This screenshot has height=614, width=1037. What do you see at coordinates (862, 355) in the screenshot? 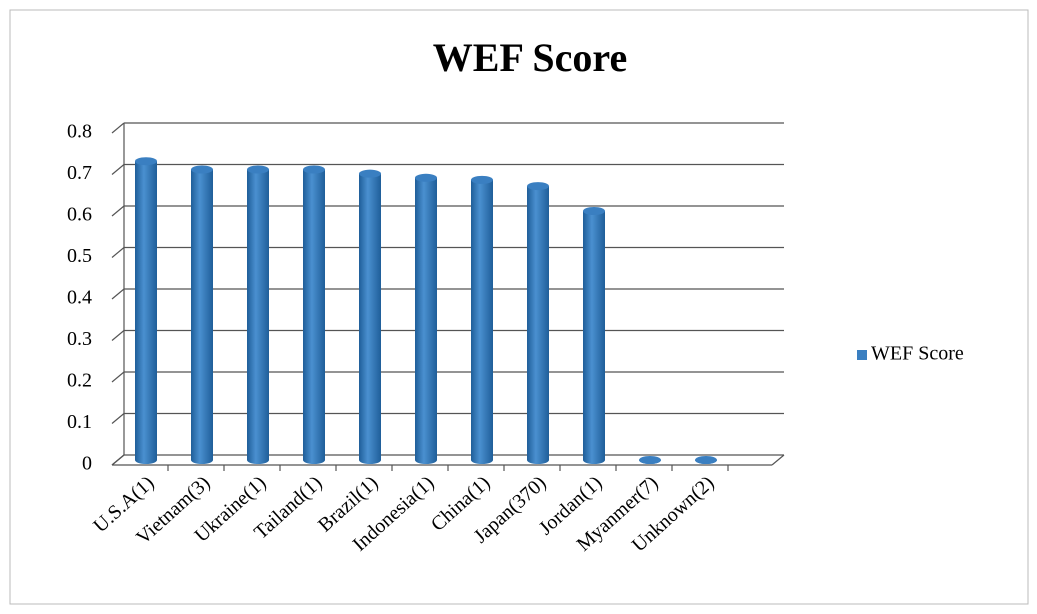
I see `legend-swatch` at bounding box center [862, 355].